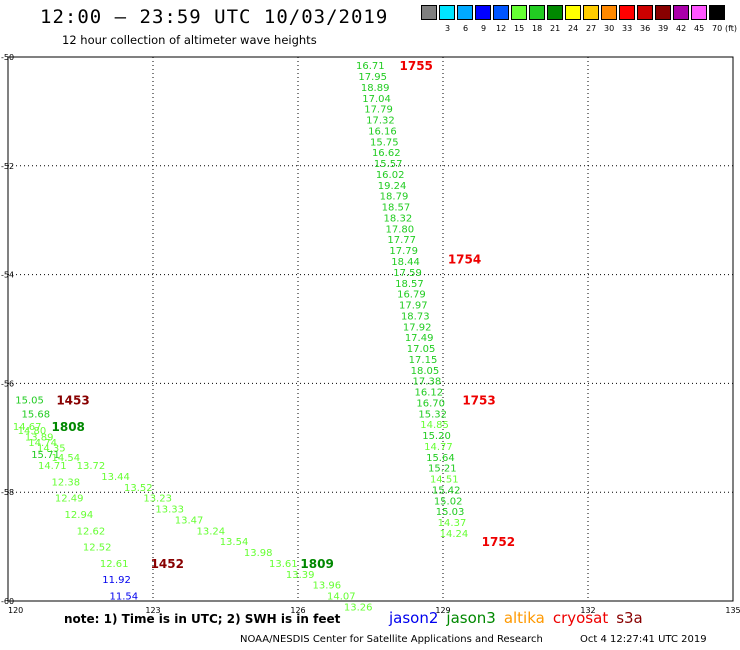 The image size is (740, 650). Describe the element at coordinates (157, 499) in the screenshot. I see `swh-value-label: 13.23` at that location.